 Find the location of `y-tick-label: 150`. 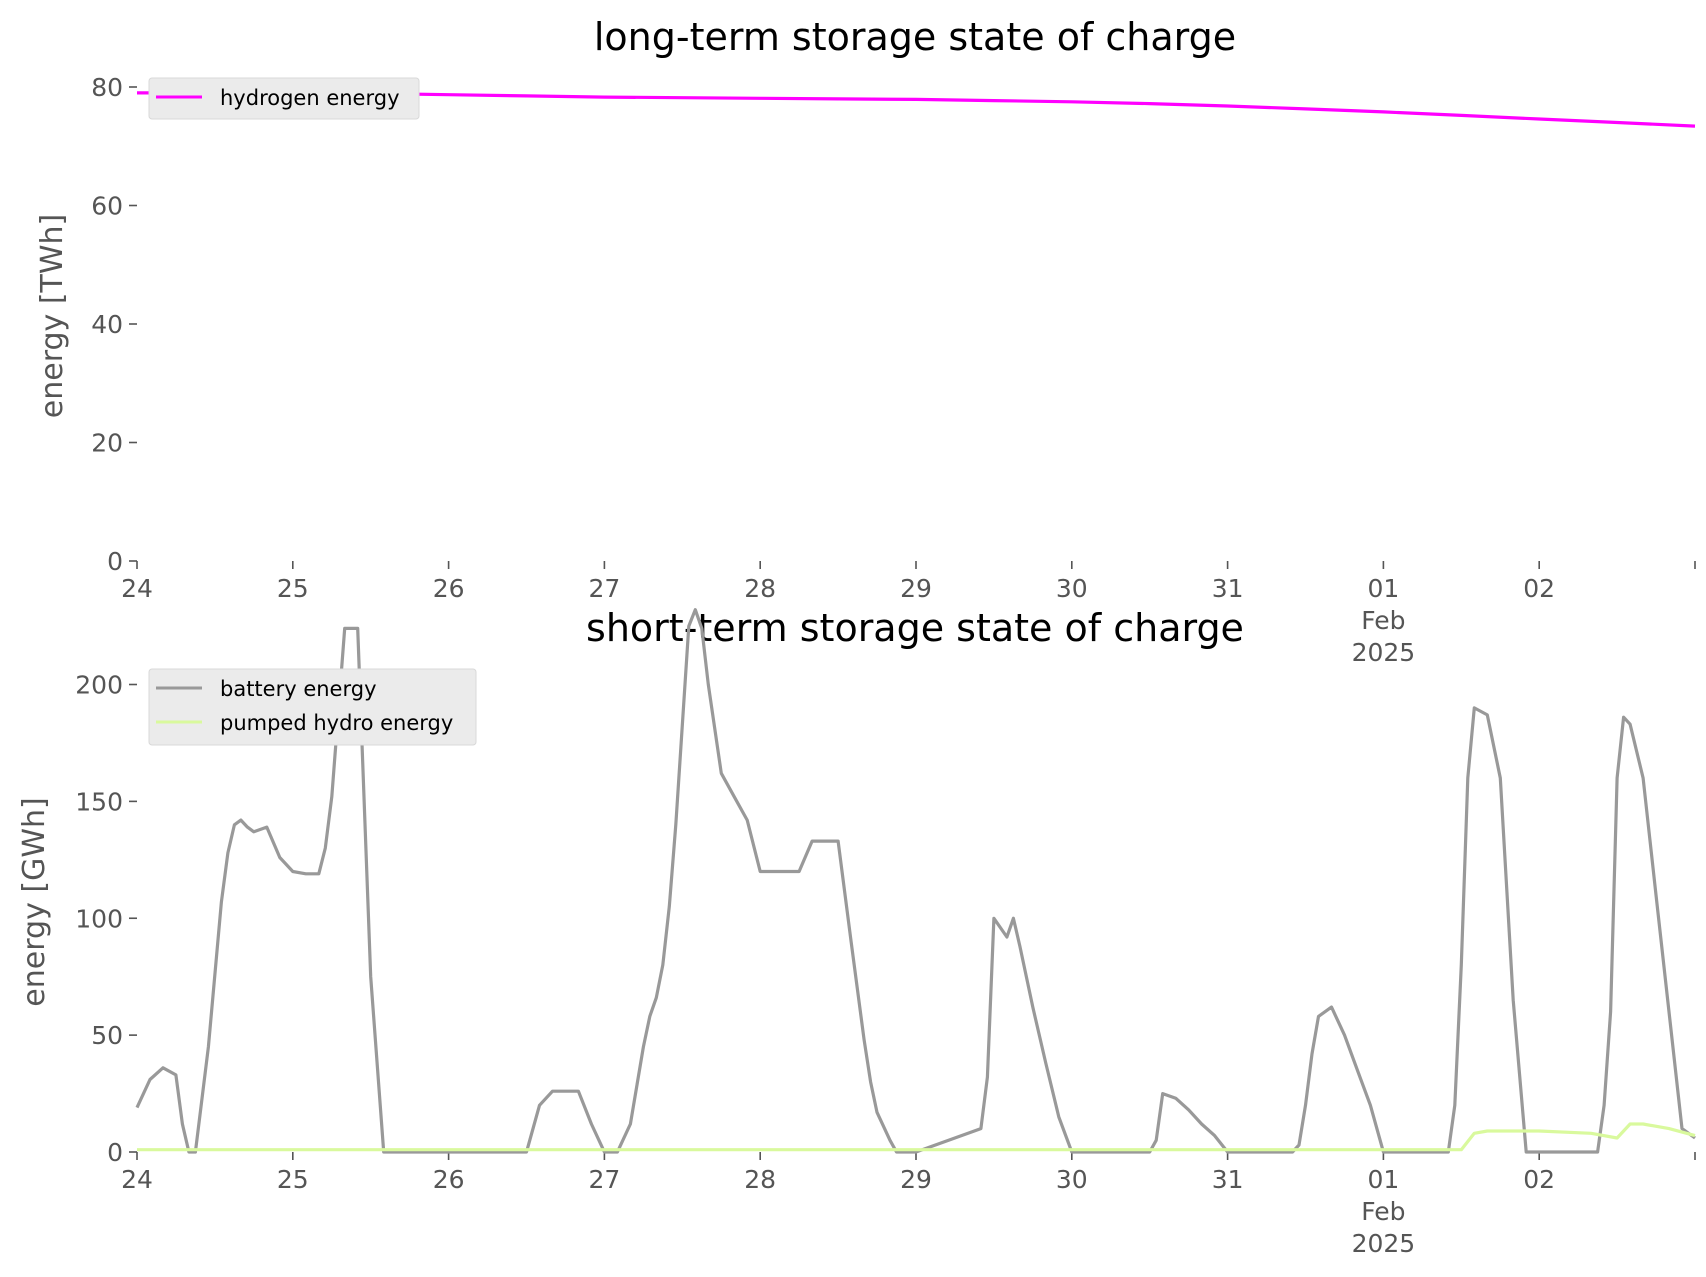

y-tick-label: 150 is located at coordinates (99, 801).